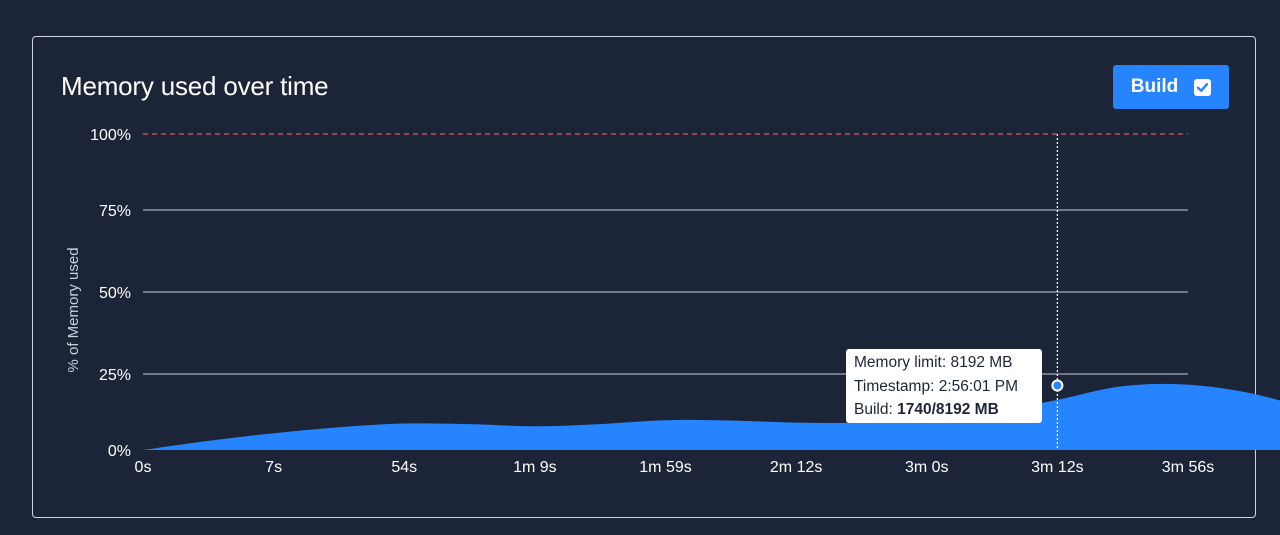  I want to click on y-tick-label: 100%, so click(110, 135).